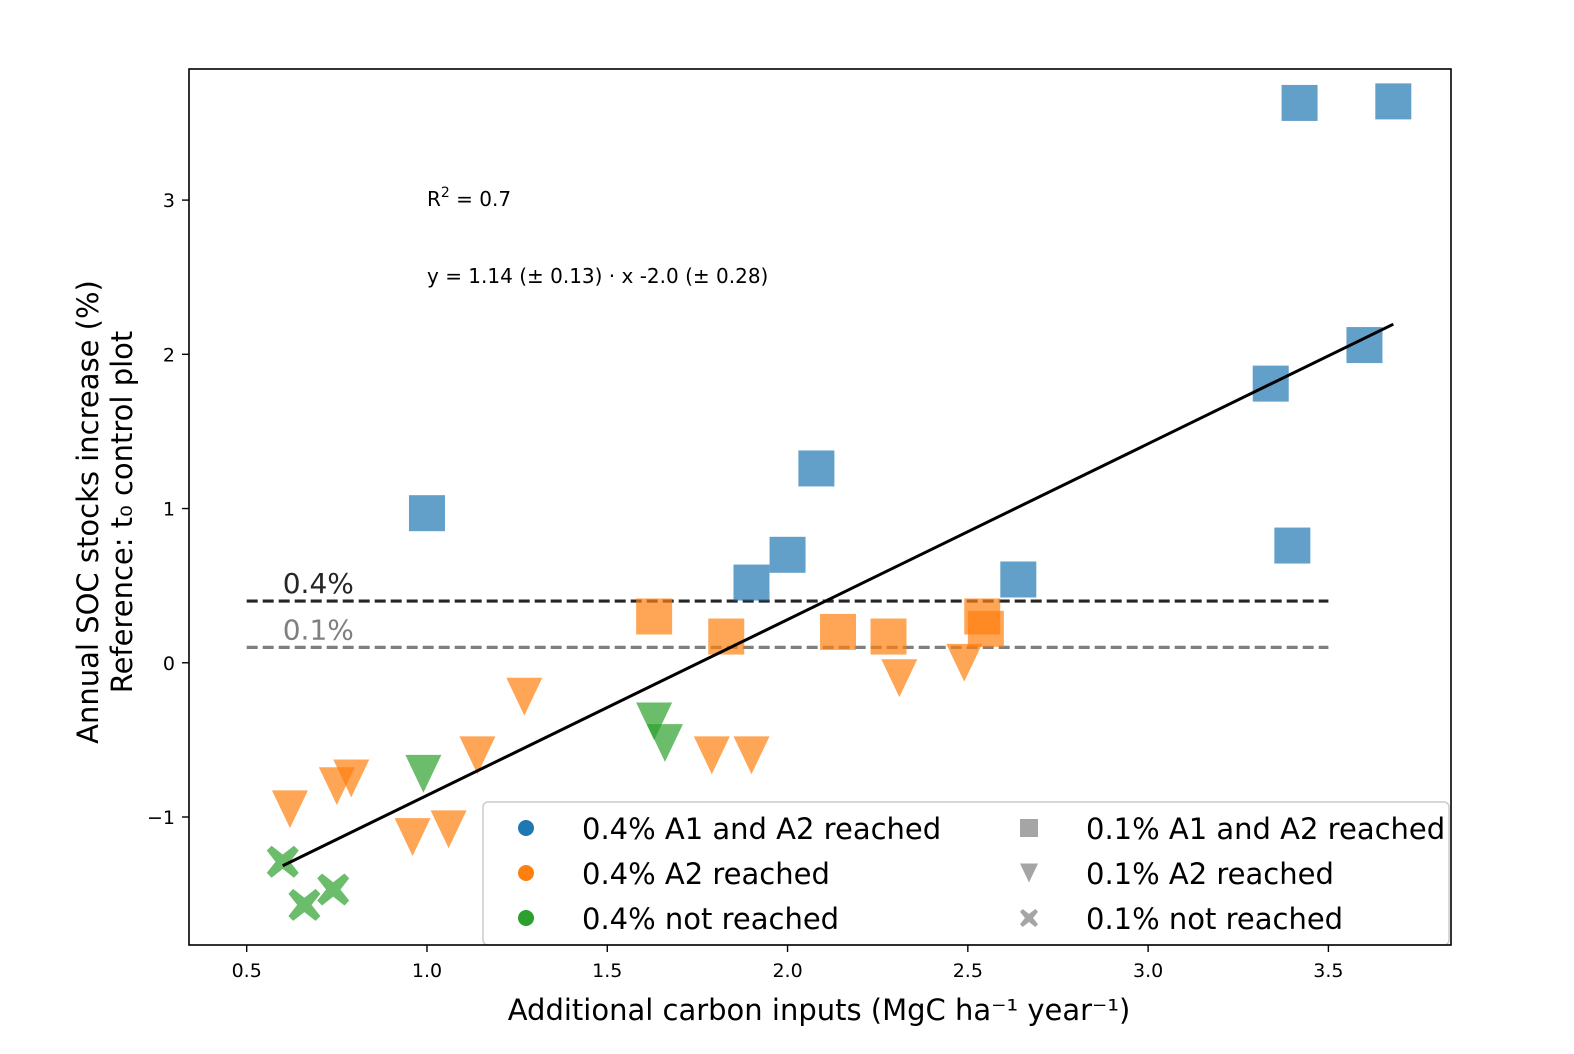 This screenshot has width=1574, height=1054. Describe the element at coordinates (169, 355) in the screenshot. I see `y-tick-label-3: 2` at that location.